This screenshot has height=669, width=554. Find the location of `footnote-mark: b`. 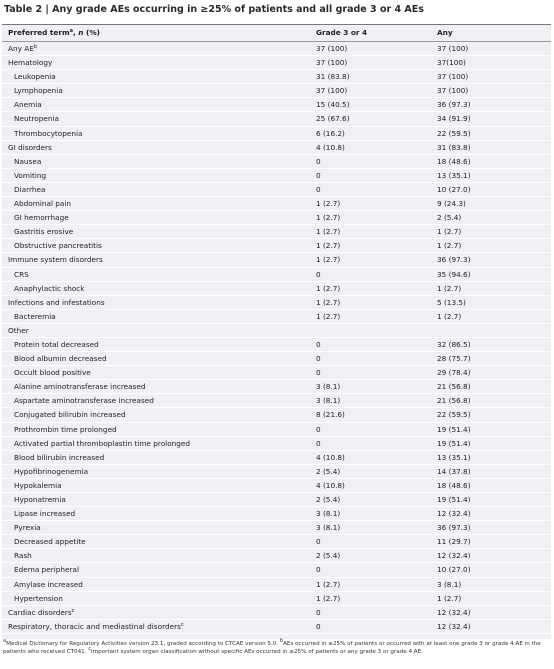

footnote-mark: b is located at coordinates (281, 641).